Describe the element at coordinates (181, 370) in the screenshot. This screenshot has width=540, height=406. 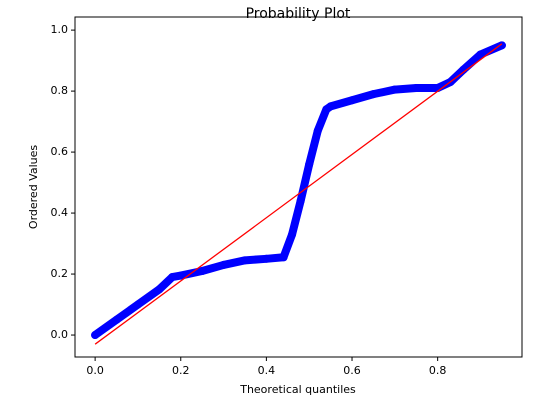
I see `x-tick-label: 0.2` at that location.